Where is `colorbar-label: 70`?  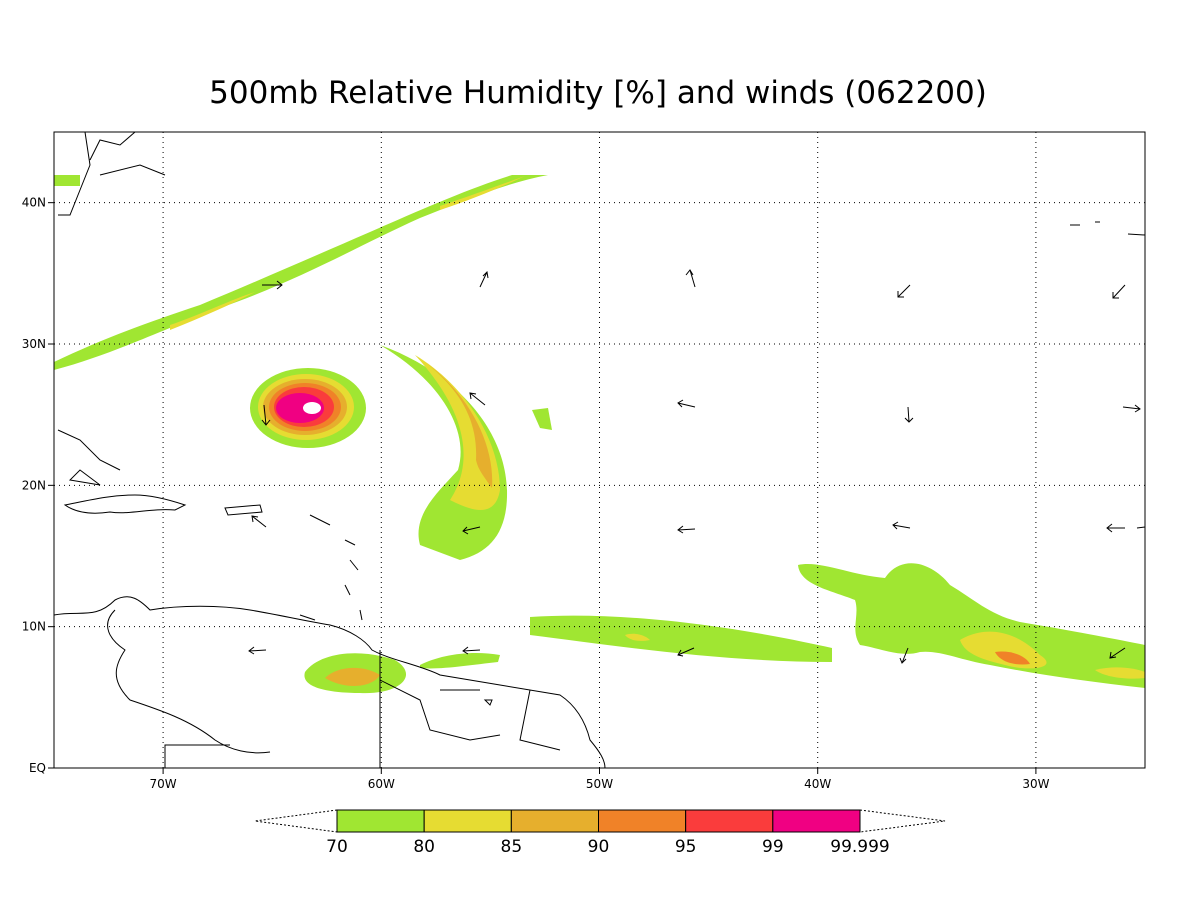
colorbar-label: 70 is located at coordinates (337, 847).